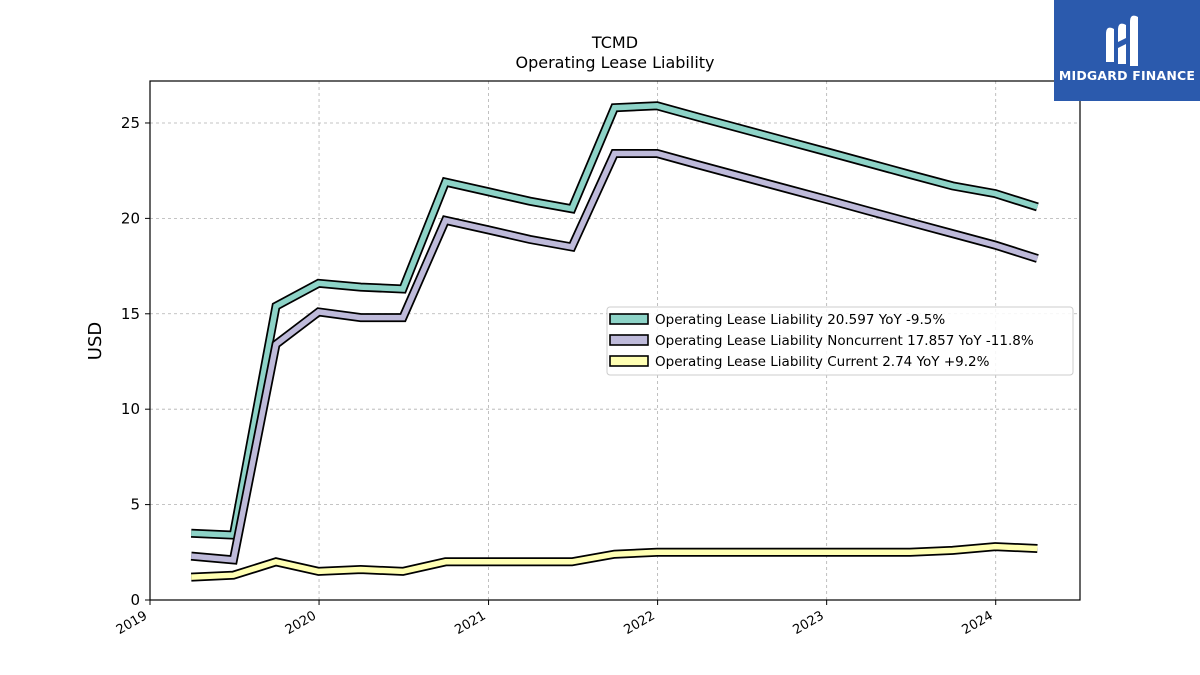 This screenshot has width=1200, height=675. I want to click on y-axis-label: USD, so click(95, 341).